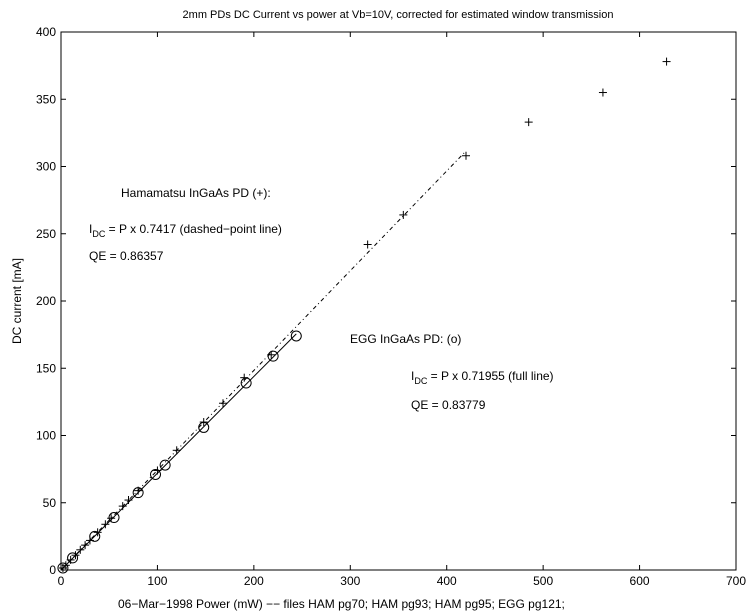 The width and height of the screenshot is (753, 614). Describe the element at coordinates (50, 503) in the screenshot. I see `y-tick-label: 50` at that location.